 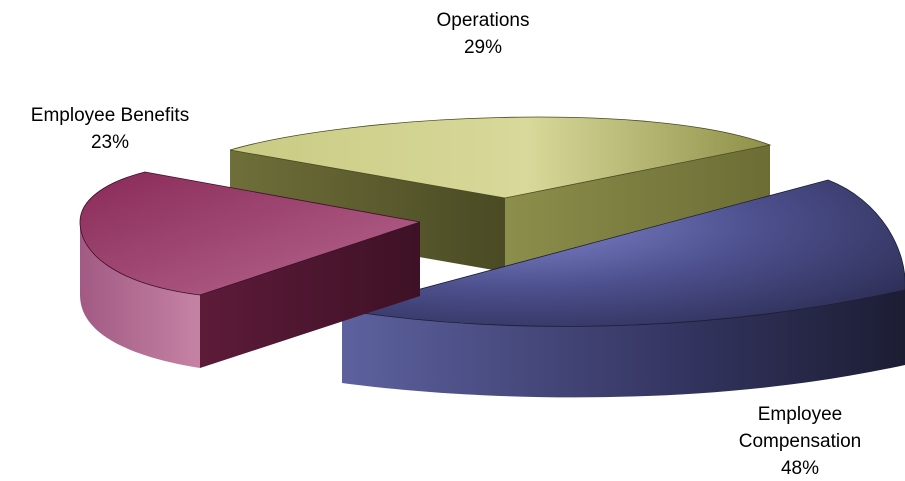 What do you see at coordinates (800, 441) in the screenshot?
I see `label-compensation-name-line2: Compensation` at bounding box center [800, 441].